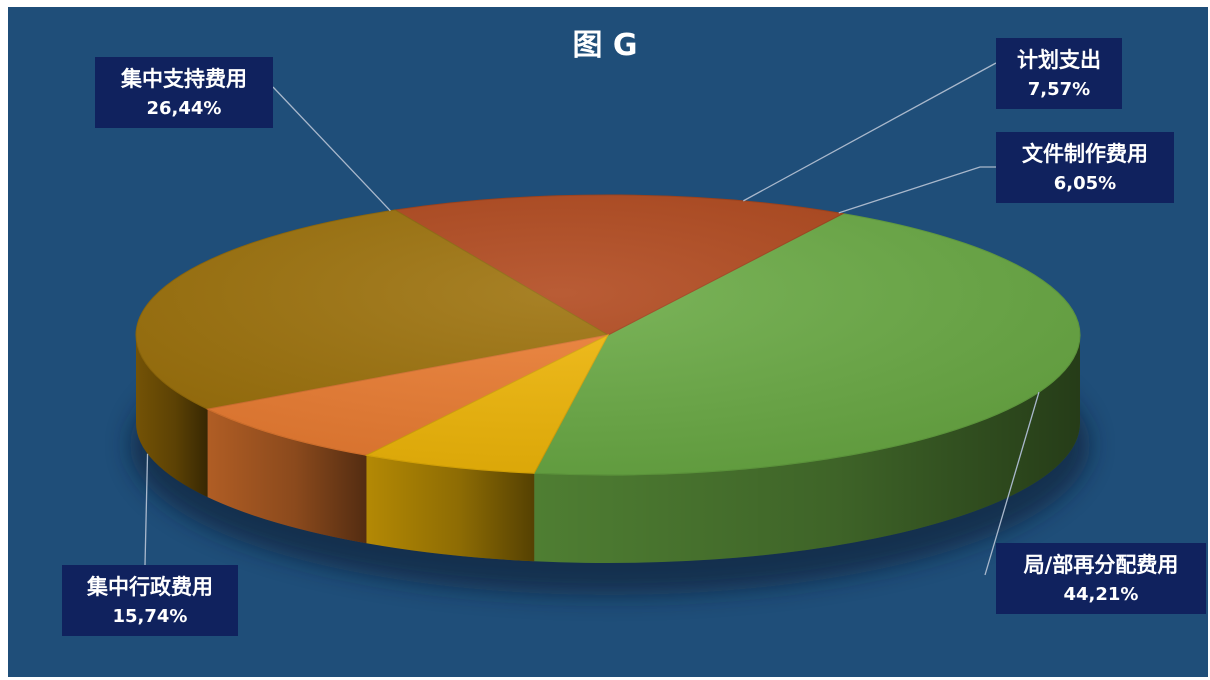 The image size is (1210, 680). What do you see at coordinates (331, 149) in the screenshot?
I see `leader-line-central-support` at bounding box center [331, 149].